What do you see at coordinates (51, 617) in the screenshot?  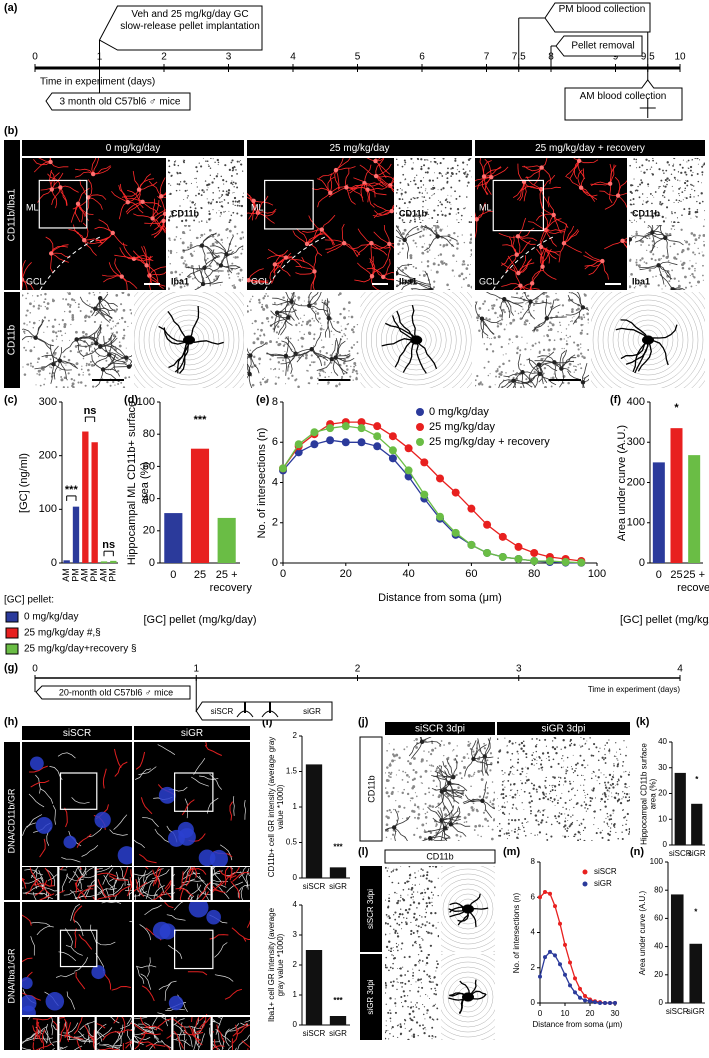 I see `legend-label: 0 mg/kg/day` at bounding box center [51, 617].